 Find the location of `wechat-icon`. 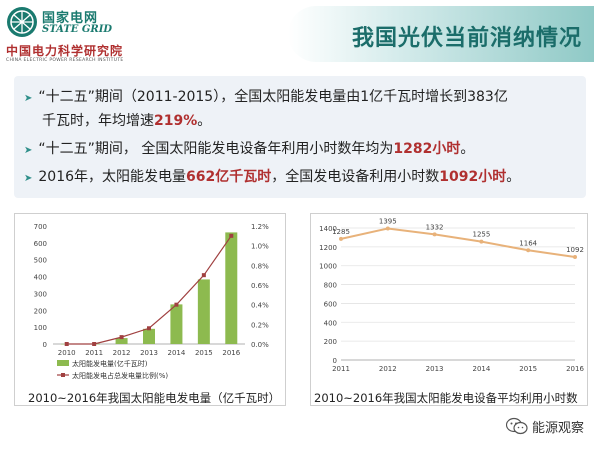

wechat-icon is located at coordinates (516, 426).